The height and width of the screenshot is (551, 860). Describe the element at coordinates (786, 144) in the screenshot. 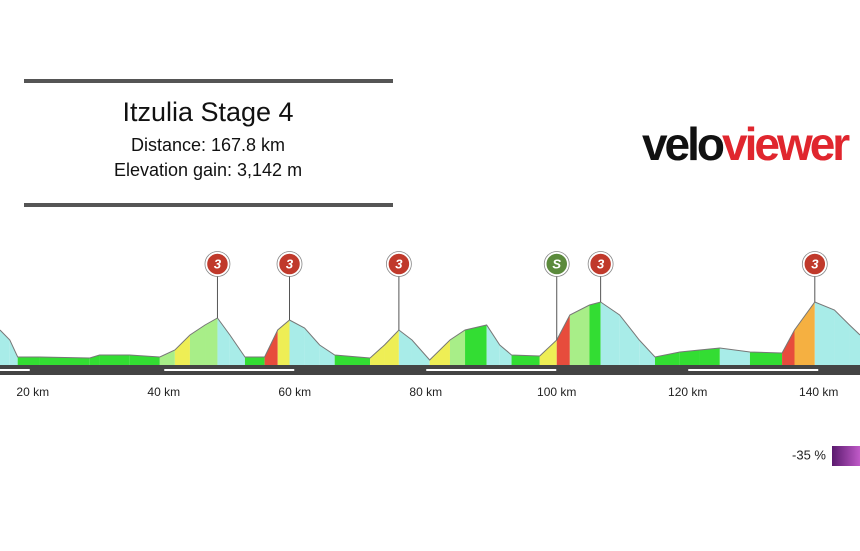

I see `logo: viewer` at that location.